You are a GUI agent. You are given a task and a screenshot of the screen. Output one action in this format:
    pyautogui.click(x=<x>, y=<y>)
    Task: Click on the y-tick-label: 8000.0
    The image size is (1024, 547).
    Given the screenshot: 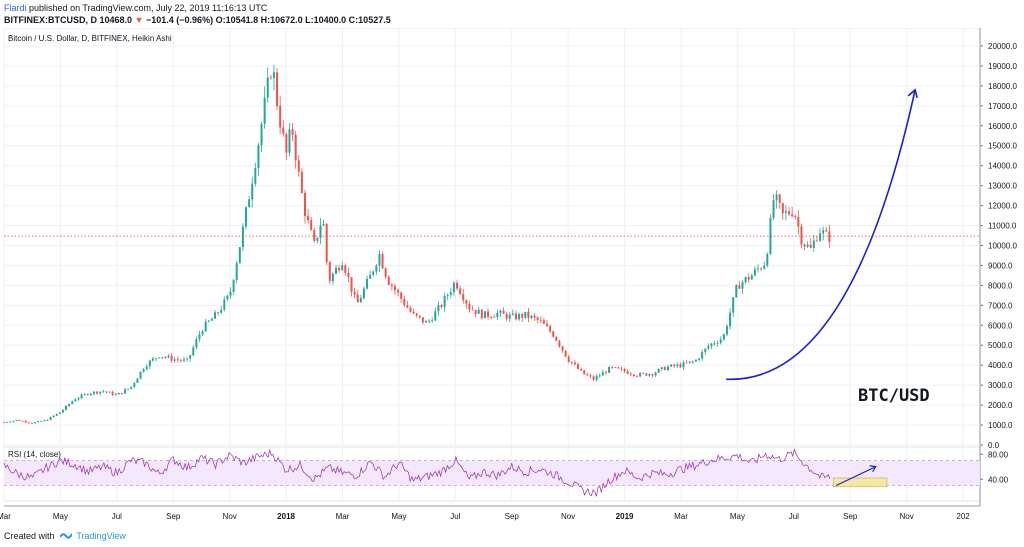 What is the action you would take?
    pyautogui.click(x=1000, y=285)
    